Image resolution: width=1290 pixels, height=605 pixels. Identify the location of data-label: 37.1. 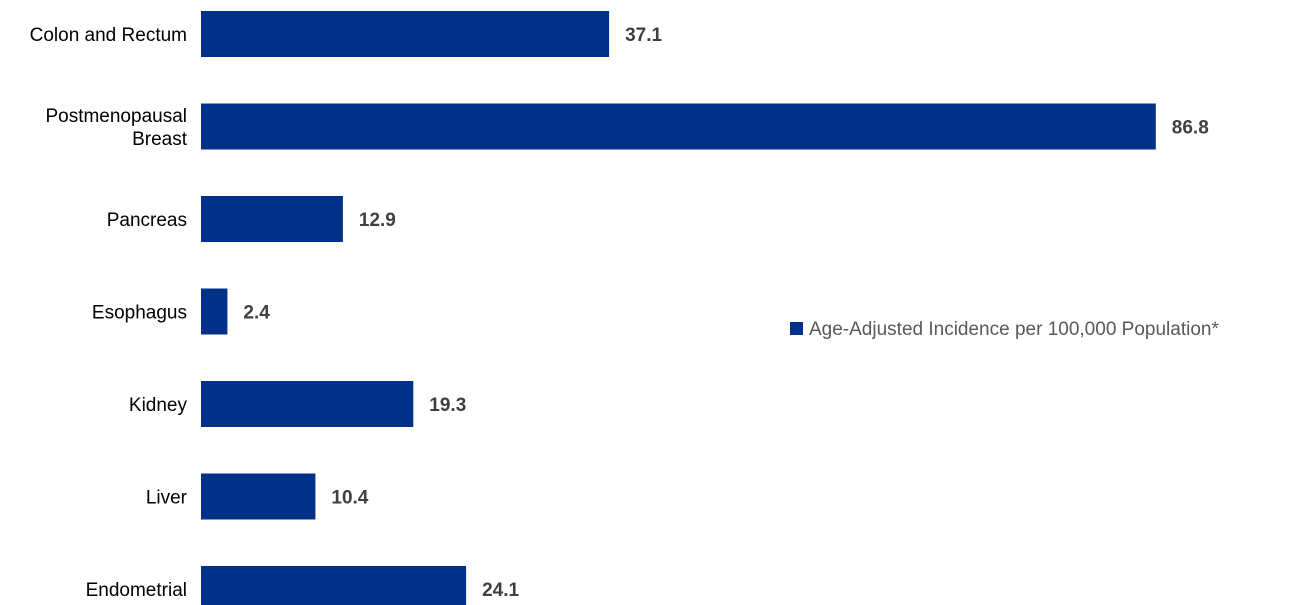
(643, 35).